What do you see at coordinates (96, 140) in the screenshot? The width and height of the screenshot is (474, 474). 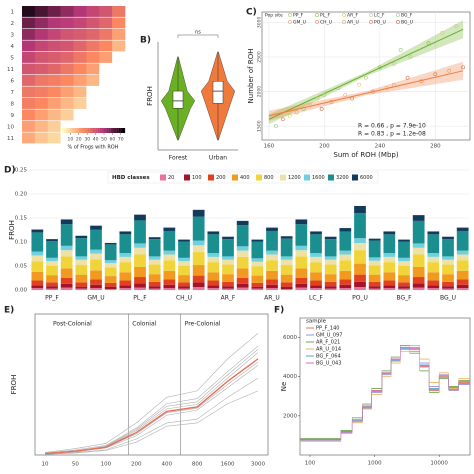 I see `colorbar-tick-label: 40` at bounding box center [96, 140].